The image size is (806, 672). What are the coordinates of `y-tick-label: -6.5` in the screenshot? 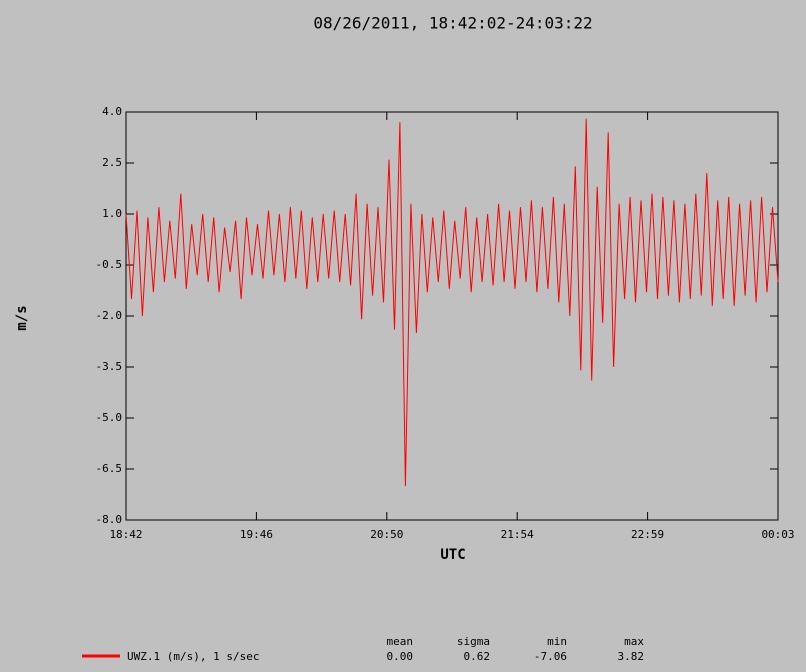 It's located at (109, 468).